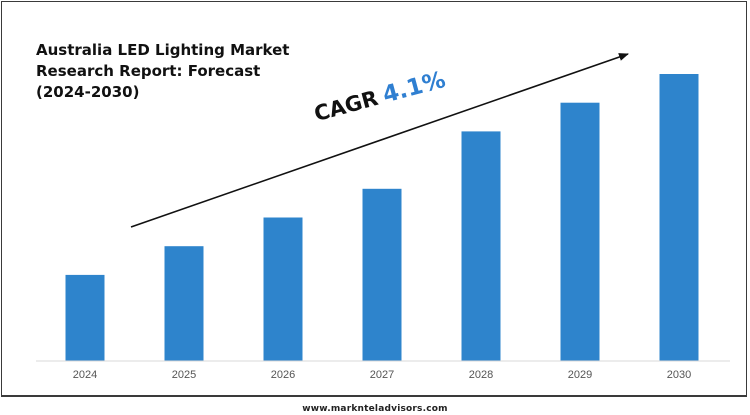 This screenshot has height=415, width=750. Describe the element at coordinates (580, 375) in the screenshot. I see `x-tick-label-2029: 2029` at that location.